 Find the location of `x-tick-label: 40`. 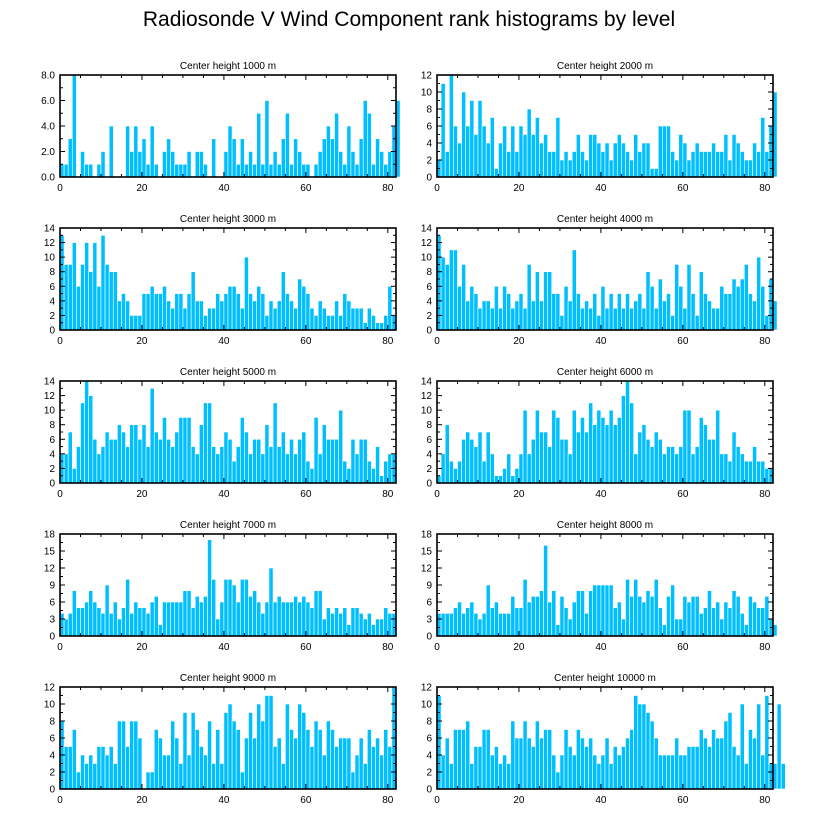

x-tick-label: 40 is located at coordinates (601, 647).